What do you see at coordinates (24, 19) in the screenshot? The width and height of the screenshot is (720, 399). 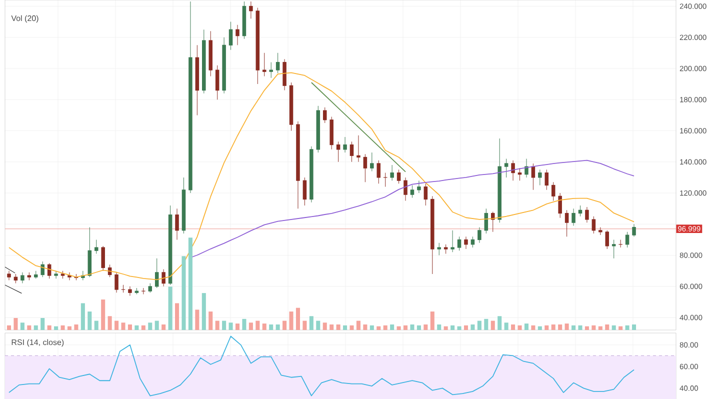 I see `chart-title: Vol (20)` at bounding box center [24, 19].